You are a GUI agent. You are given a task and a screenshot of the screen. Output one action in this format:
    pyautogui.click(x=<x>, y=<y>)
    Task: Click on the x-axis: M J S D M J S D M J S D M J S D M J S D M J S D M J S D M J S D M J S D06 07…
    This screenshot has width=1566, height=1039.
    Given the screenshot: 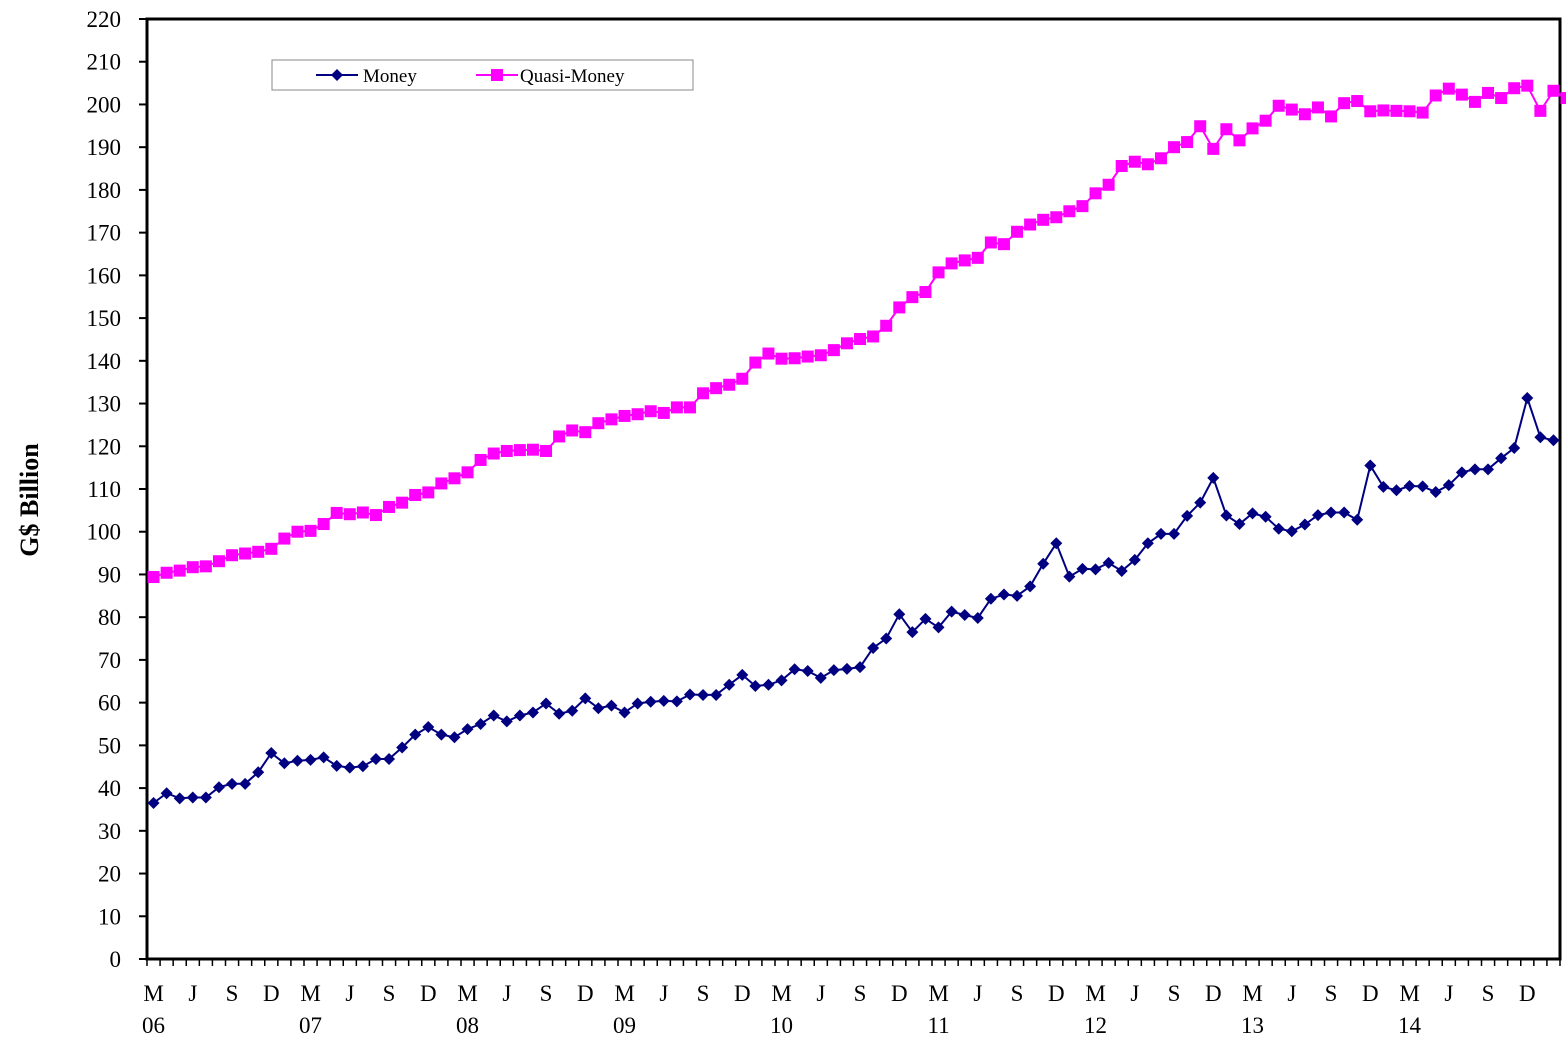 What is the action you would take?
    pyautogui.click(x=851, y=998)
    